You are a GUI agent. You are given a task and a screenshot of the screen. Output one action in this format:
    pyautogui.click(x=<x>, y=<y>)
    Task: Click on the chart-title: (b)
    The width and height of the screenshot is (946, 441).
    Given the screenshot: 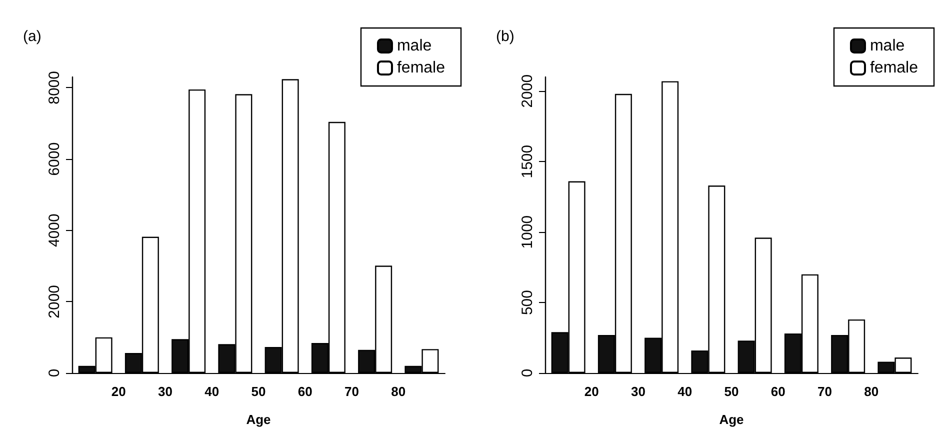 What is the action you would take?
    pyautogui.click(x=505, y=36)
    